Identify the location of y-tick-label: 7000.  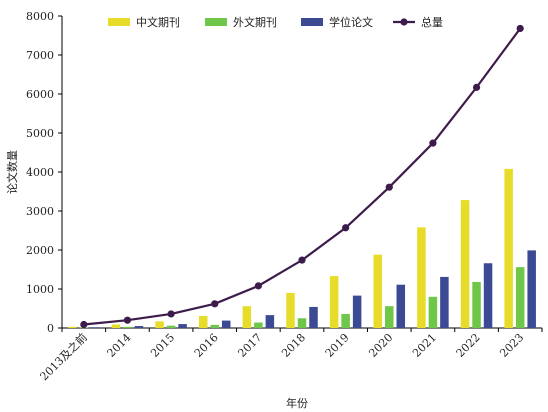
(40, 55).